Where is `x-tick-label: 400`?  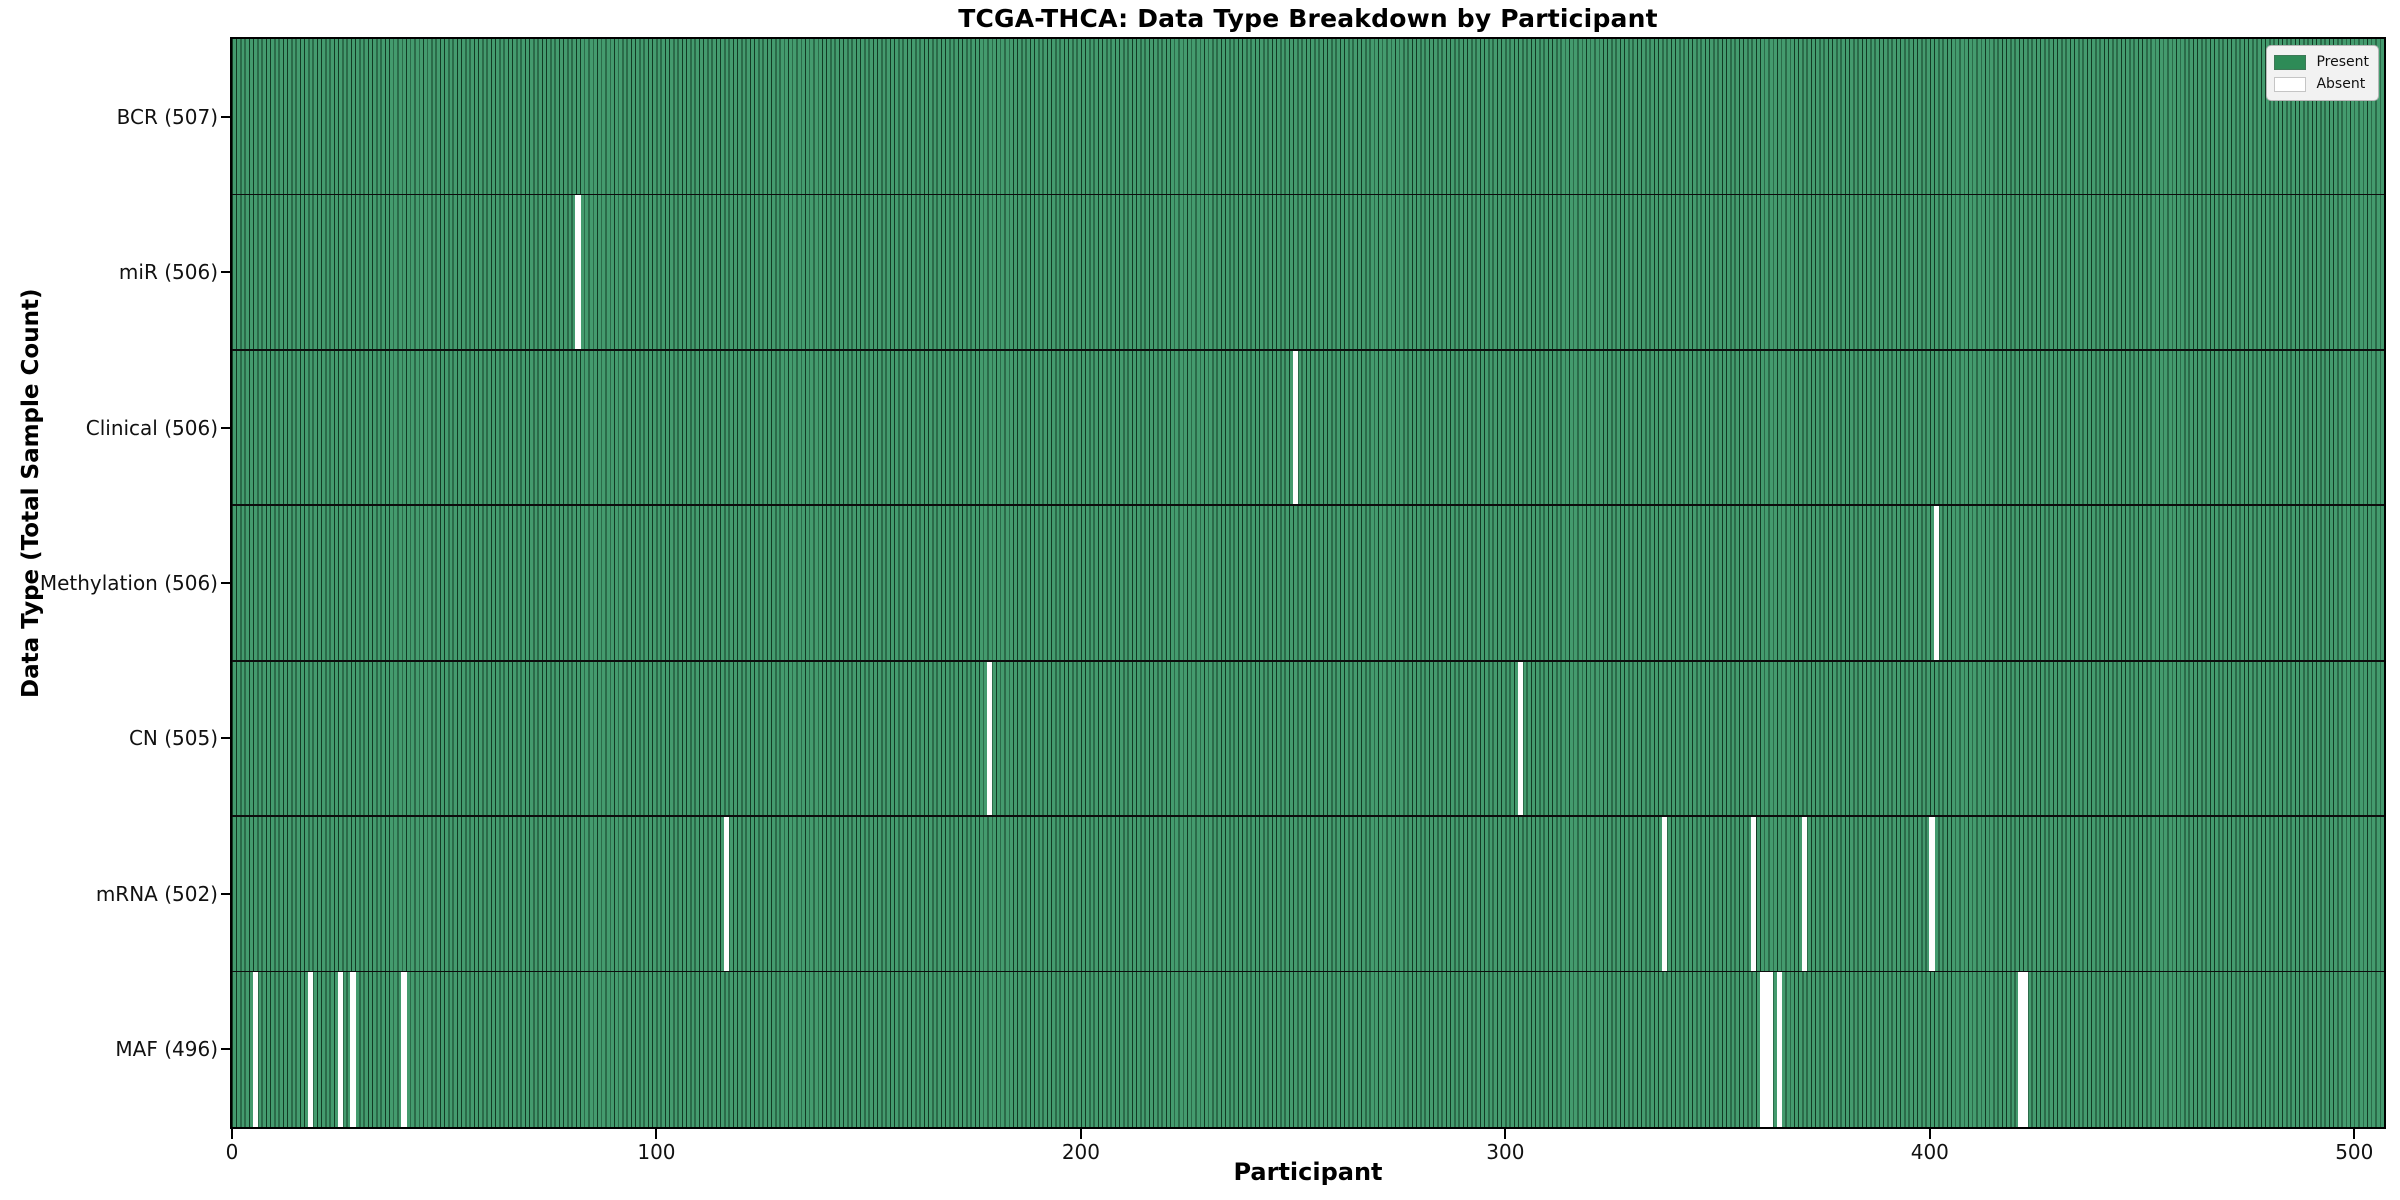
x-tick-label: 400 is located at coordinates (1929, 1152).